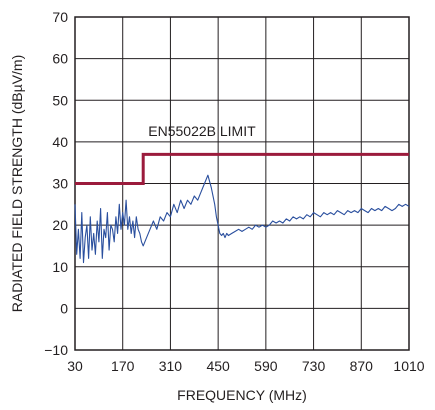 The image size is (435, 410). Describe the element at coordinates (60, 142) in the screenshot. I see `y-tick-label: 40` at that location.